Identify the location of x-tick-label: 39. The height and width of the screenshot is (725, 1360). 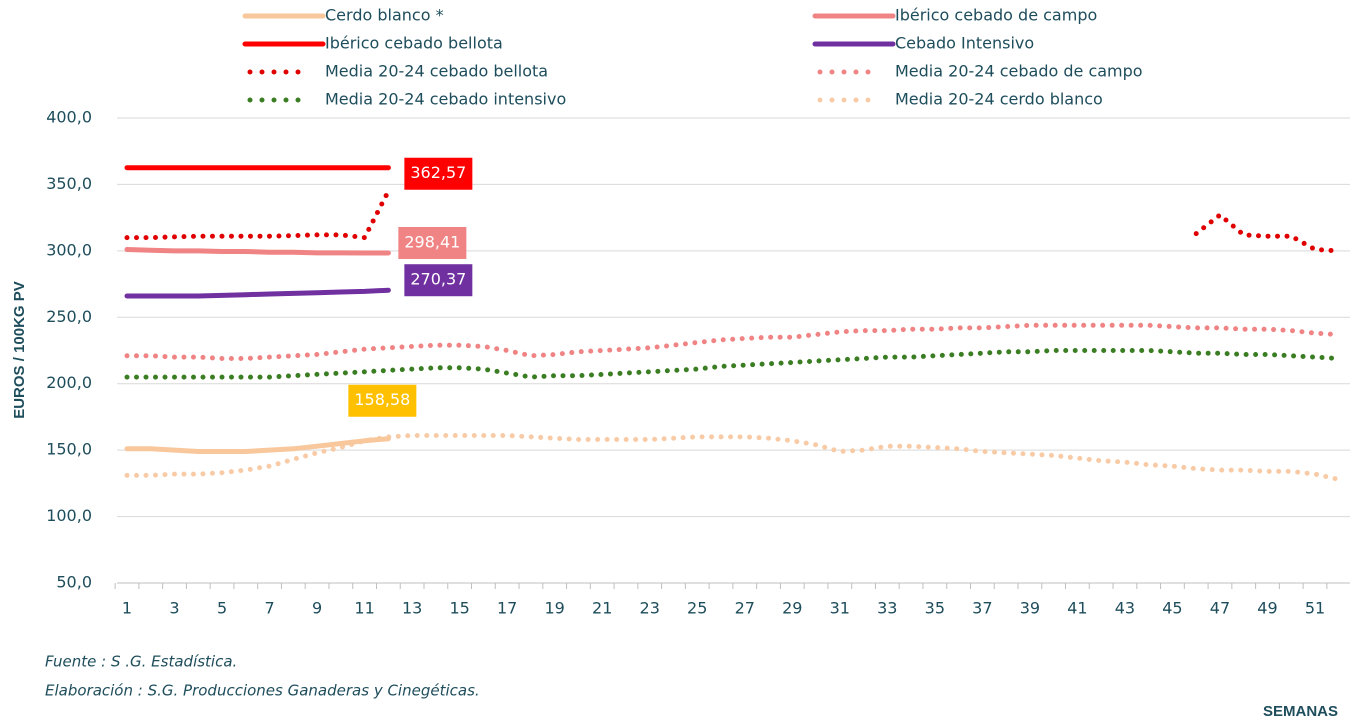
(1030, 608).